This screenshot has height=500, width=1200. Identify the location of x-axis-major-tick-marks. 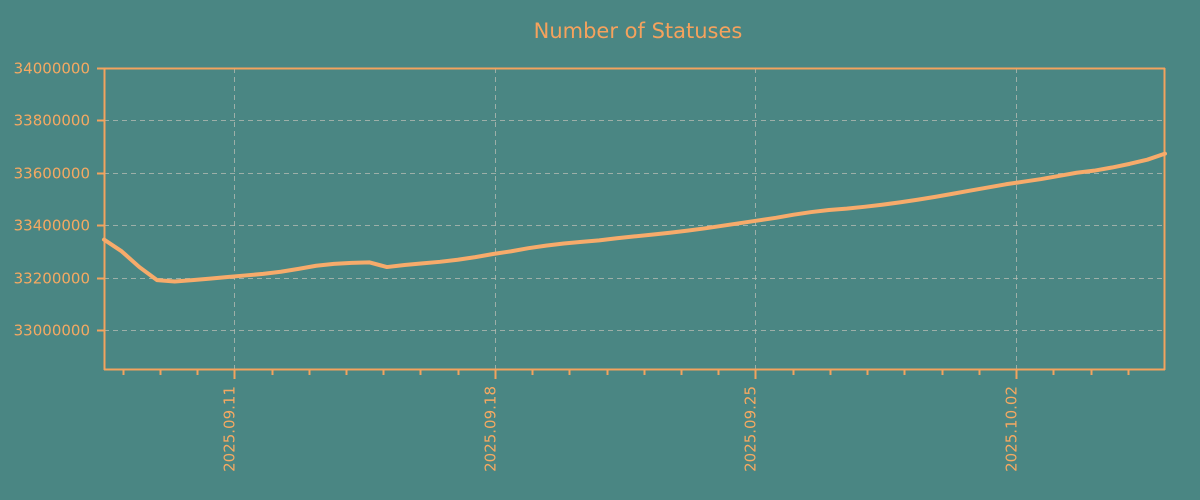
(625, 374).